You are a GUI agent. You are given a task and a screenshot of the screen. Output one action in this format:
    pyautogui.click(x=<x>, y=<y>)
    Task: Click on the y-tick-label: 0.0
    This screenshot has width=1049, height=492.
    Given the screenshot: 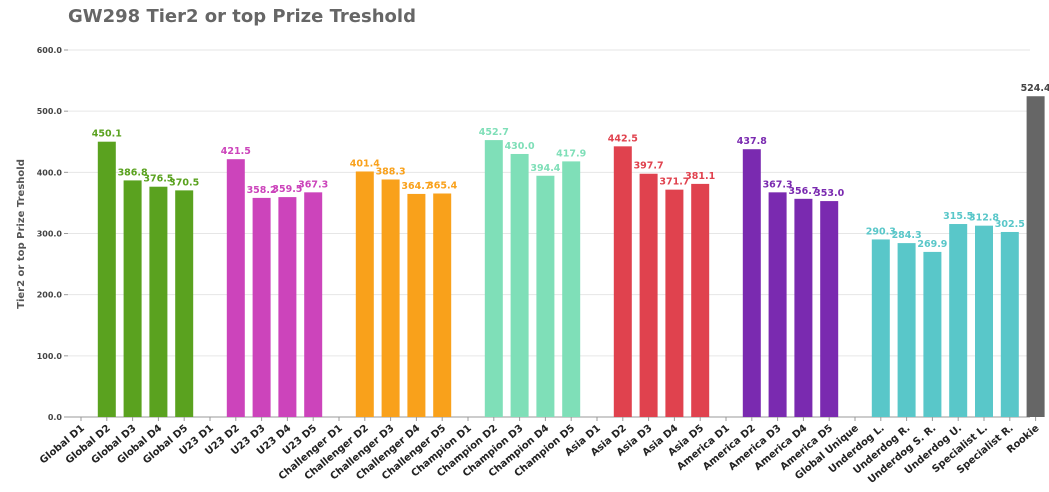 What is the action you would take?
    pyautogui.click(x=55, y=417)
    